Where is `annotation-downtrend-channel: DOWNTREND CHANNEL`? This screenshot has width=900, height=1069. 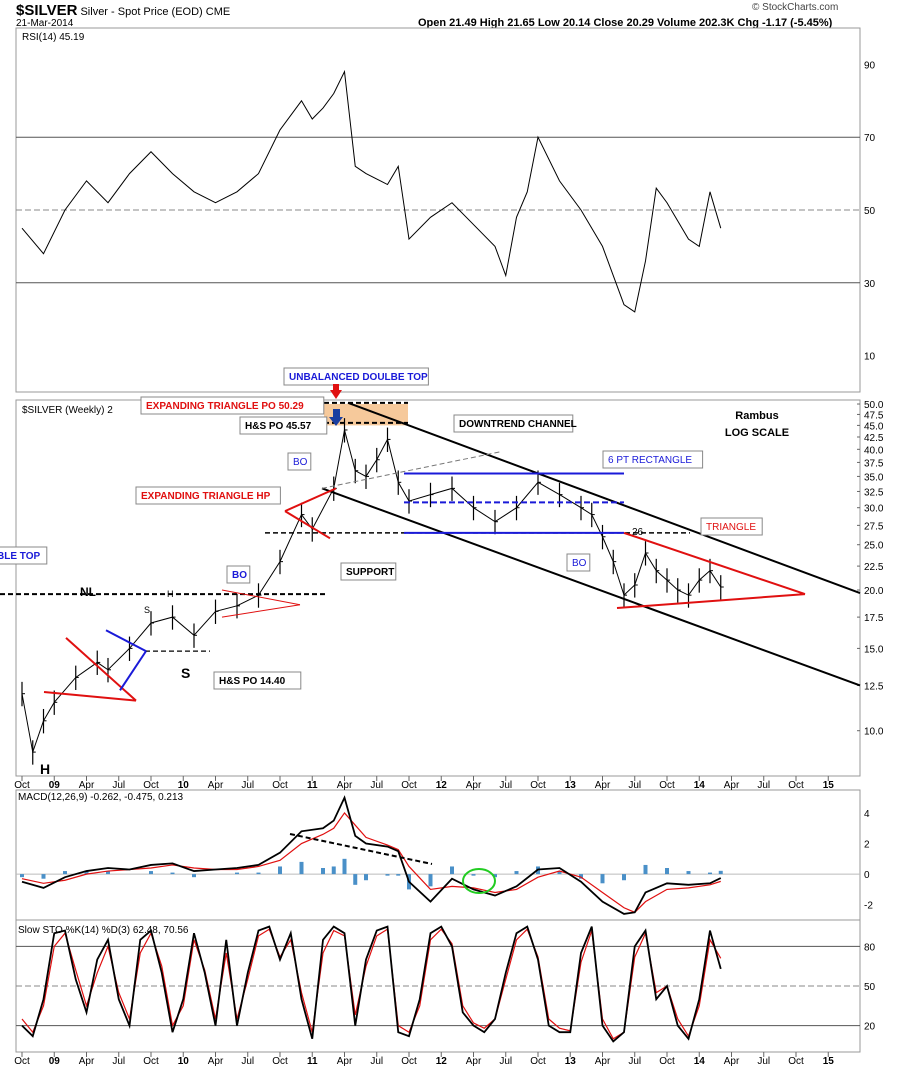 annotation-downtrend-channel: DOWNTREND CHANNEL is located at coordinates (518, 424).